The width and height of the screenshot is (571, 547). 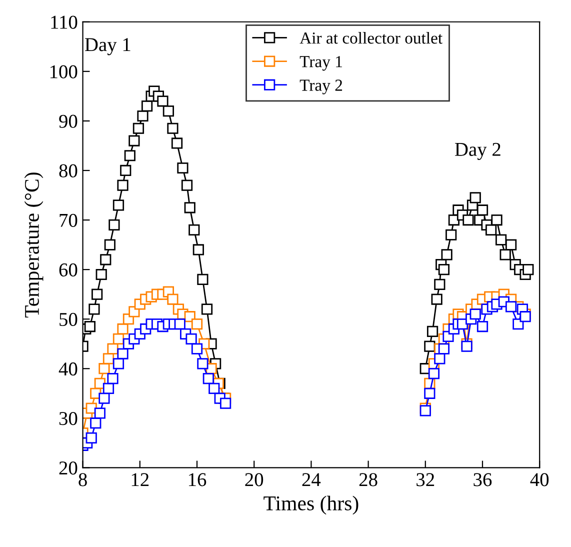 I want to click on x-tick-label: 40, so click(x=539, y=479).